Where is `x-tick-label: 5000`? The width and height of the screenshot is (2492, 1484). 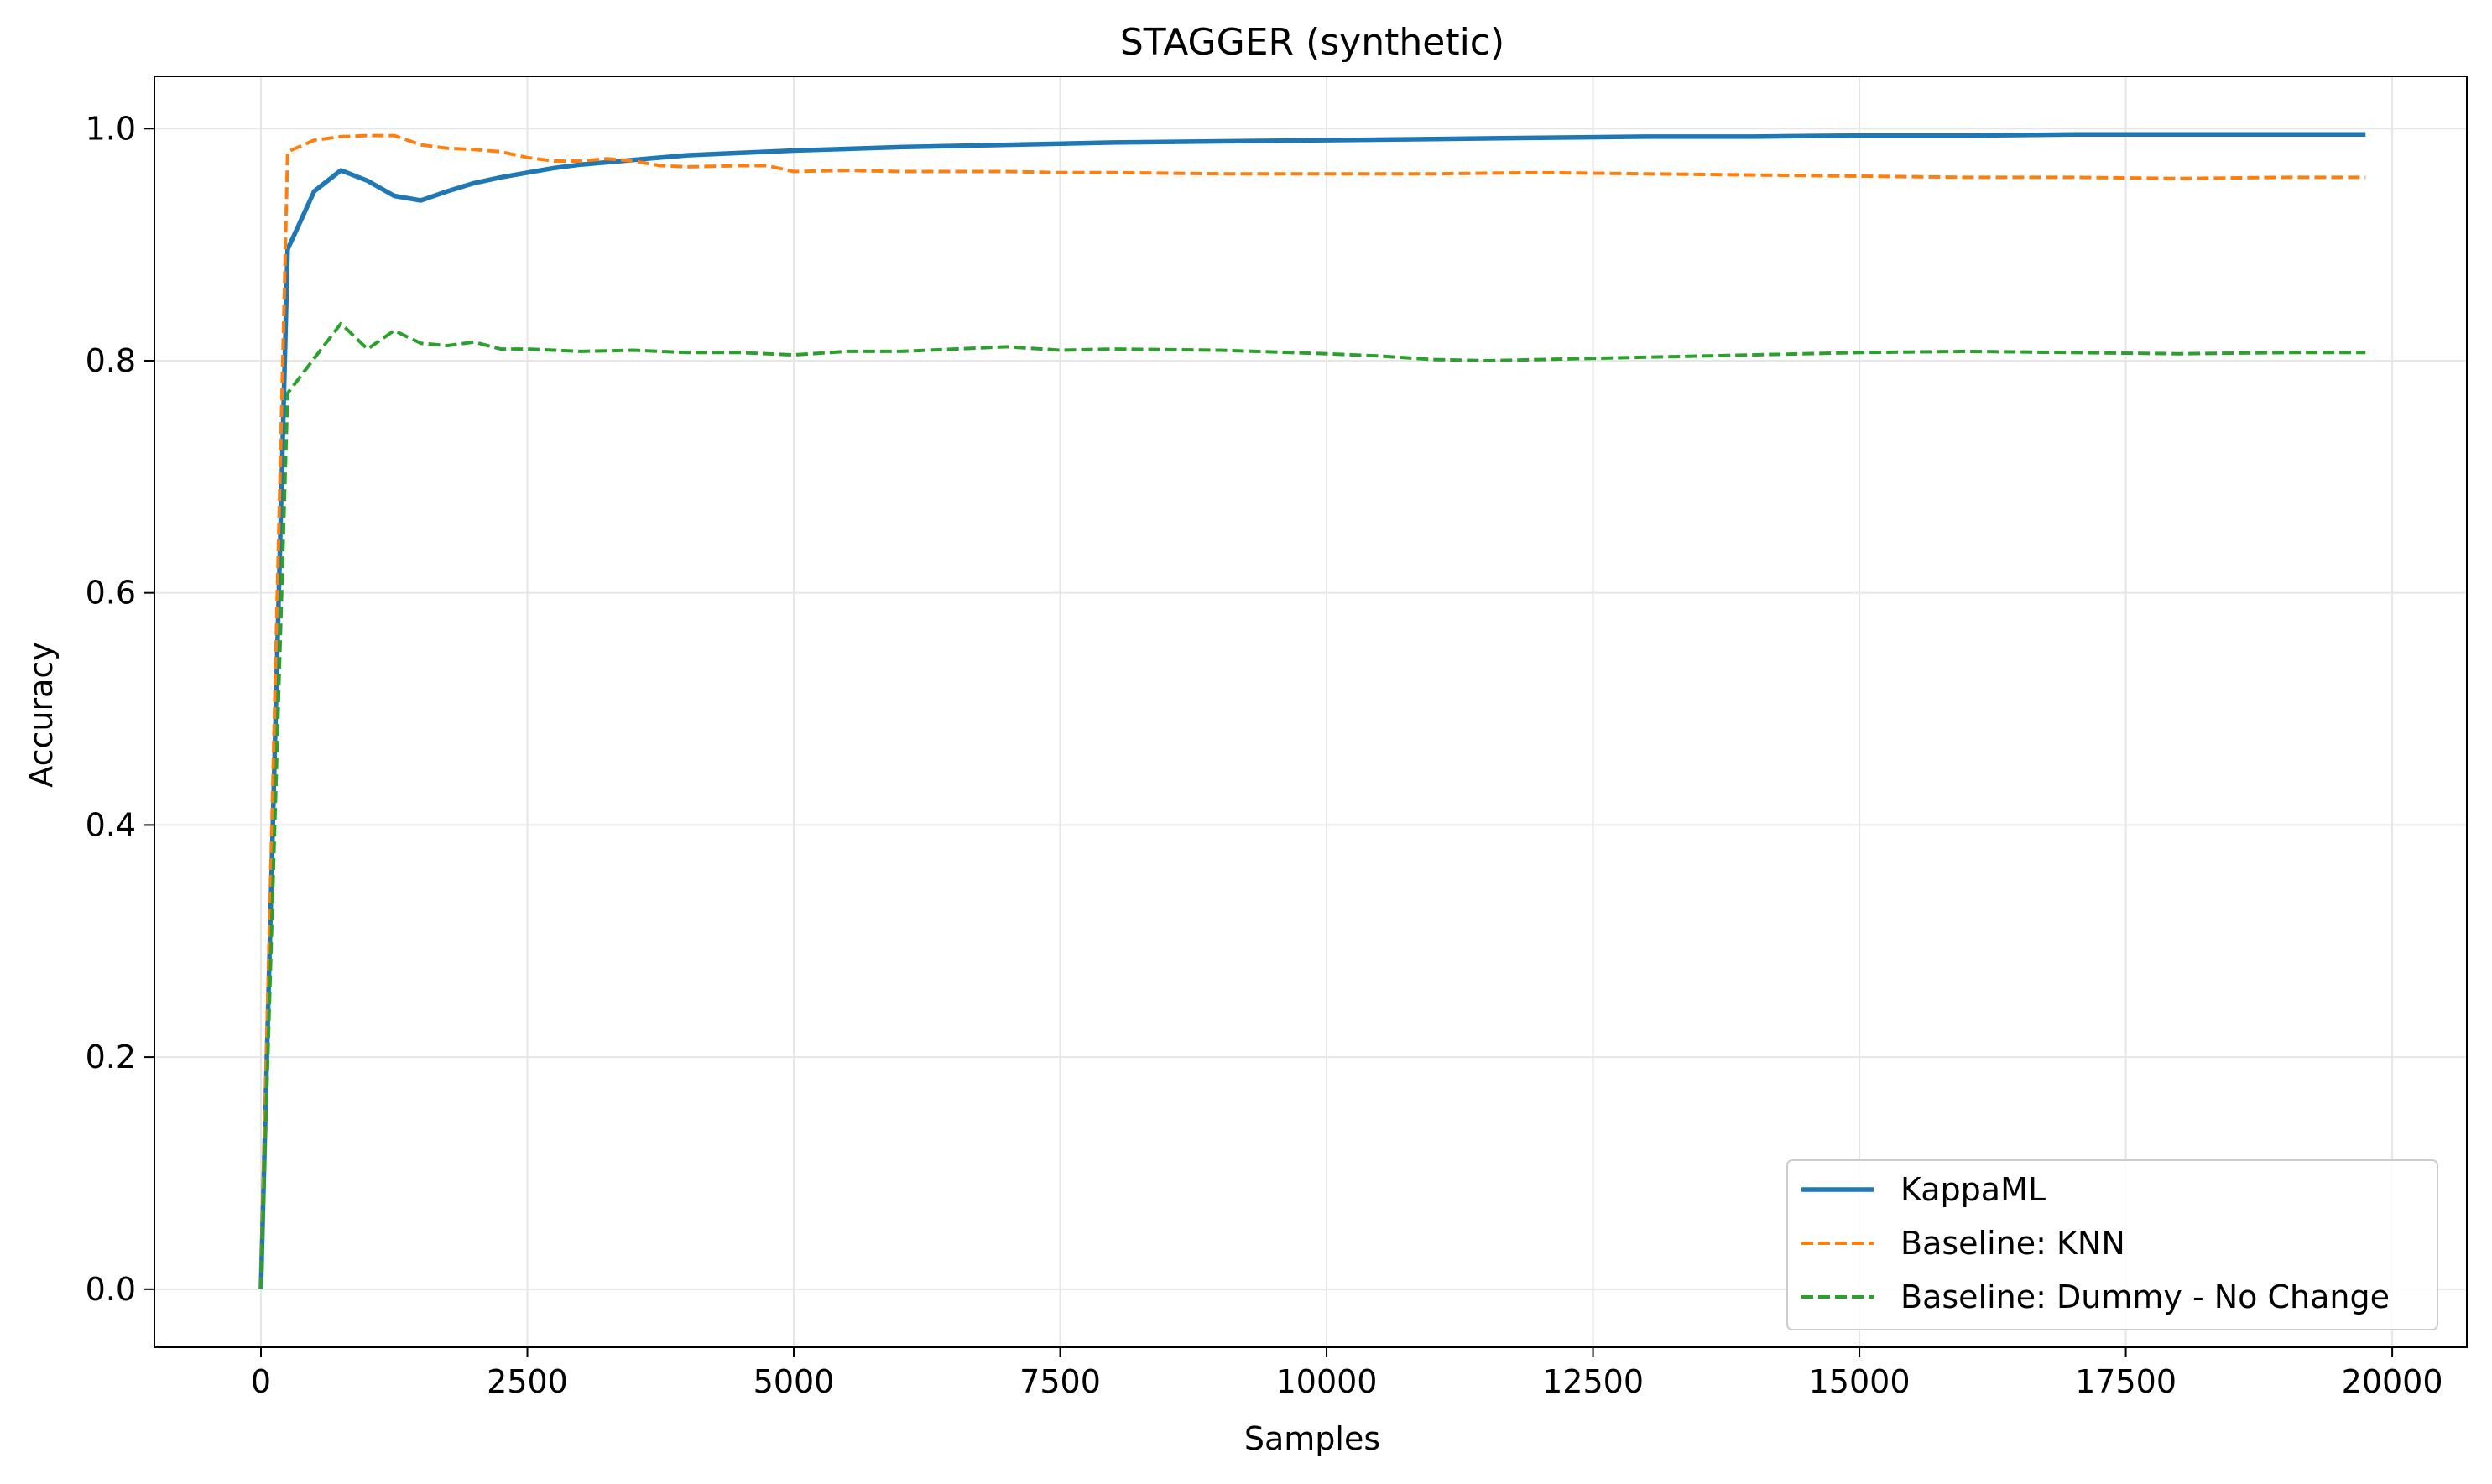
x-tick-label: 5000 is located at coordinates (794, 1381).